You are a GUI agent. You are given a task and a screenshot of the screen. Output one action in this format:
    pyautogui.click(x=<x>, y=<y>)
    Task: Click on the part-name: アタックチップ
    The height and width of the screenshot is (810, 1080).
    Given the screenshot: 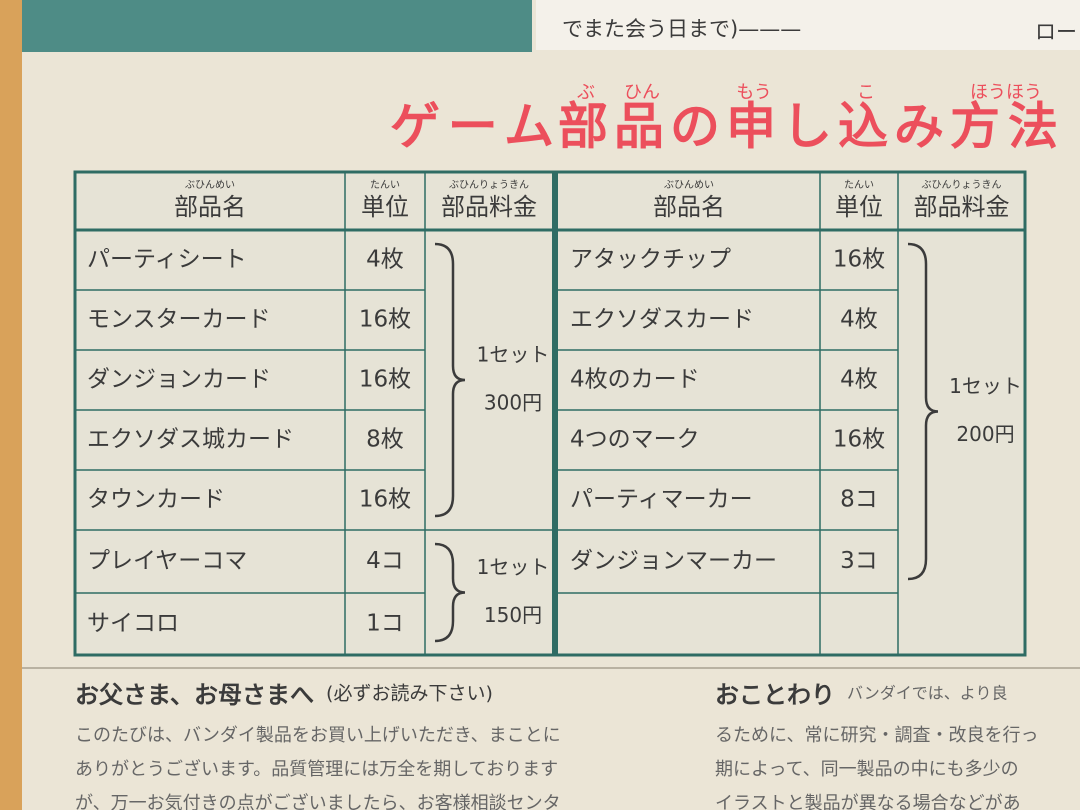 What is the action you would take?
    pyautogui.click(x=650, y=260)
    